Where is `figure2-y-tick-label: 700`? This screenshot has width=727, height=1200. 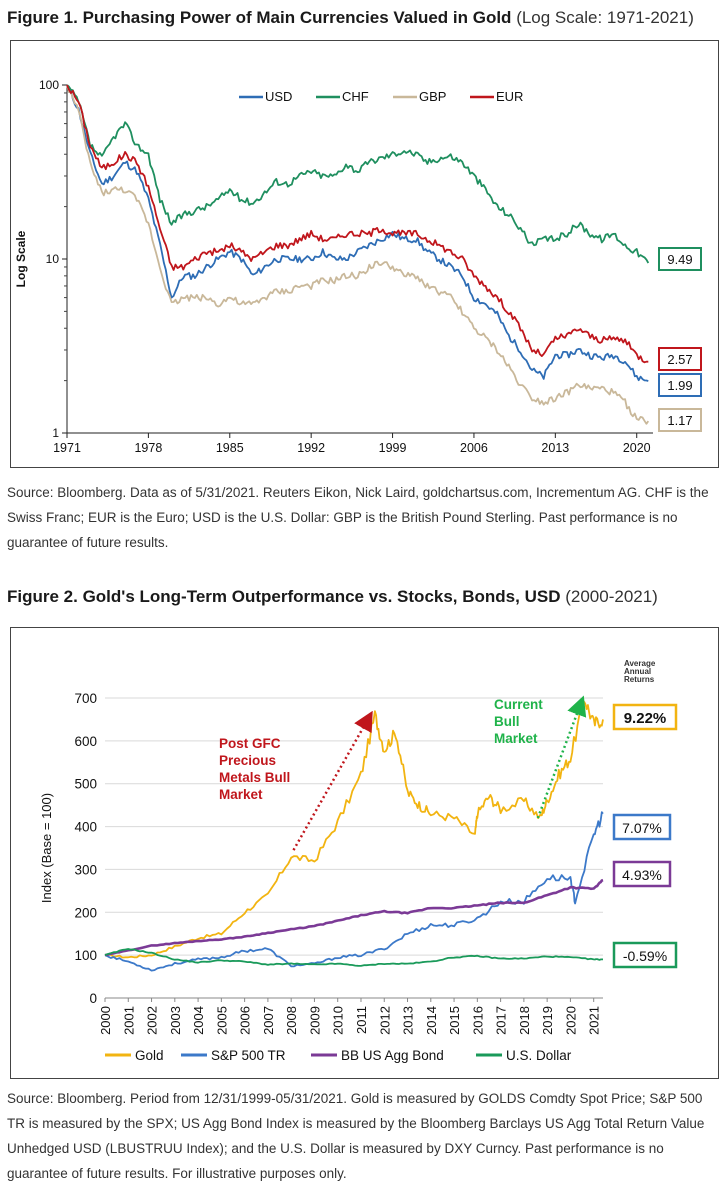
figure2-y-tick-label: 700 is located at coordinates (85, 698).